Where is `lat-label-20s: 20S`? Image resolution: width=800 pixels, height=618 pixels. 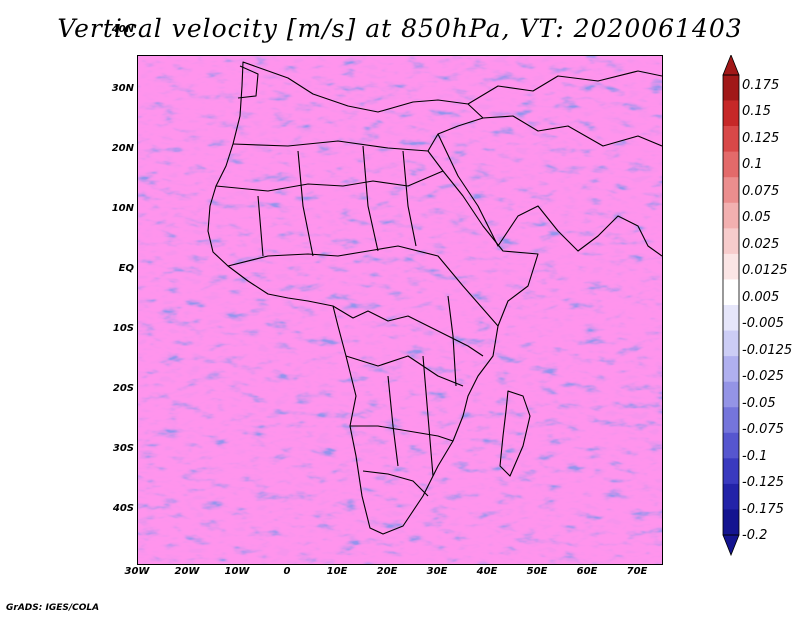 lat-label-20s: 20S is located at coordinates (123, 388).